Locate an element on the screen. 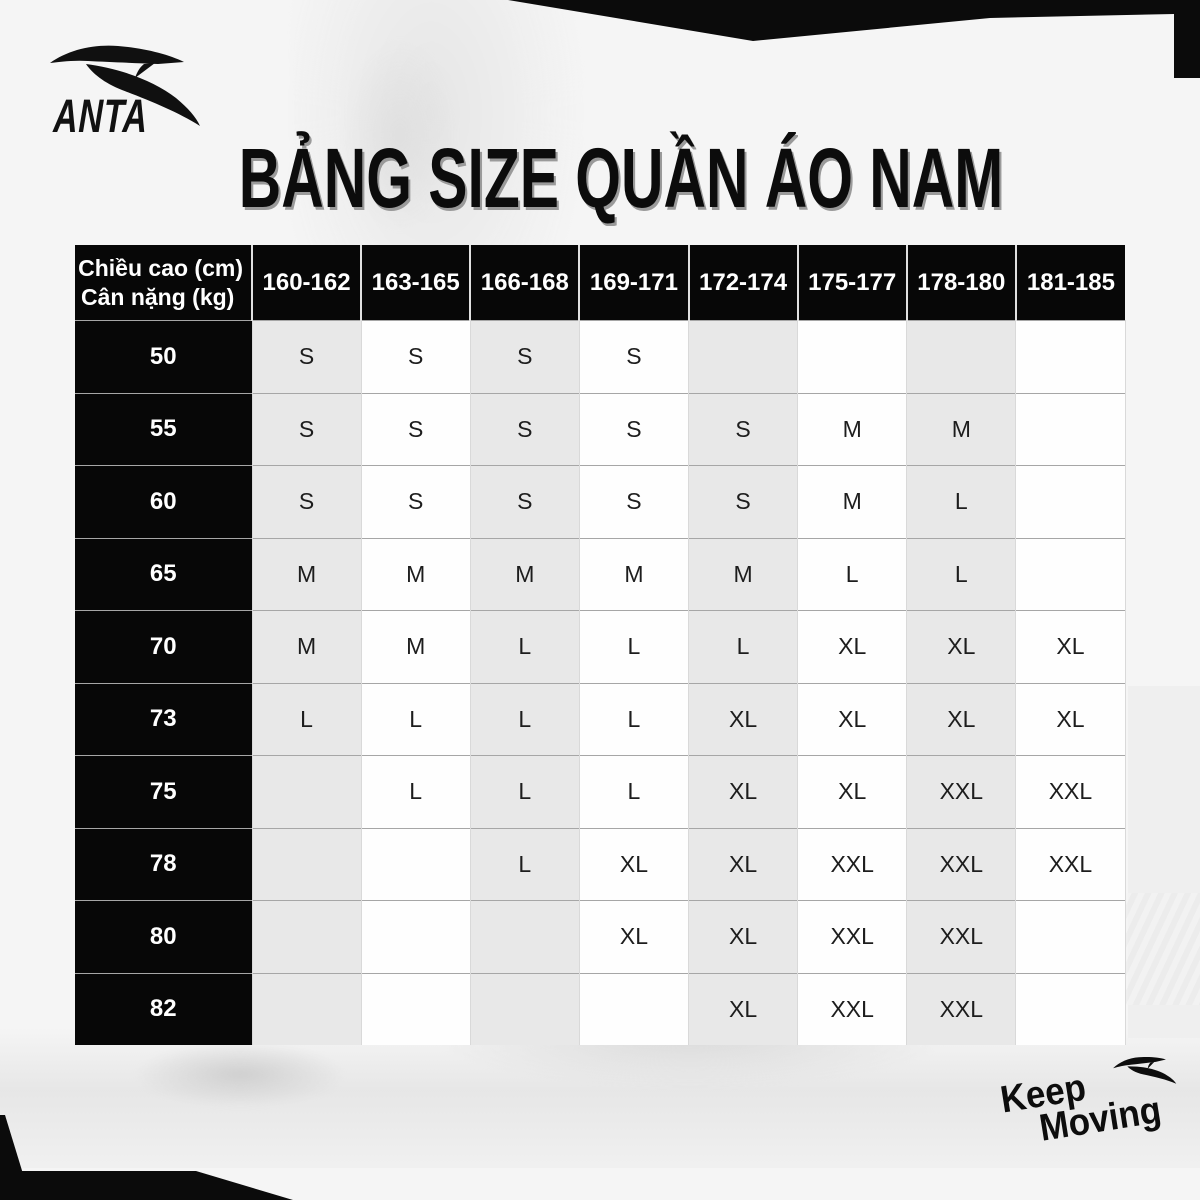 The width and height of the screenshot is (1200, 1200). height-column-header: 163-165 is located at coordinates (415, 283).